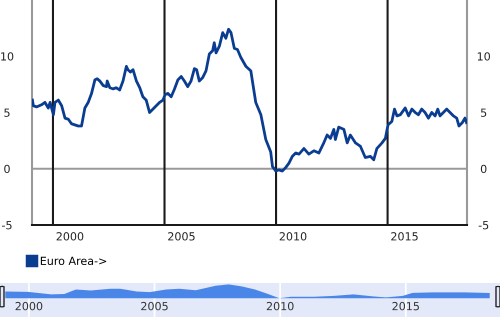  What do you see at coordinates (73, 261) in the screenshot?
I see `legend-label: Euro Area->` at bounding box center [73, 261].